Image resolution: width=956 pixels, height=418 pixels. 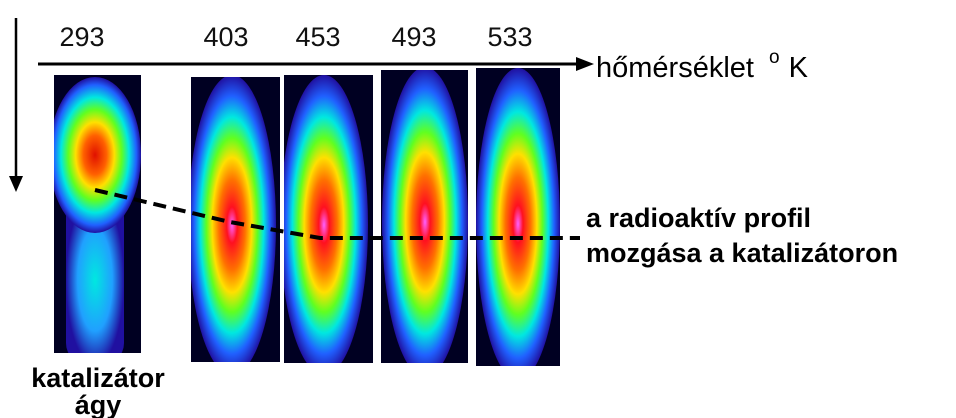 What do you see at coordinates (317, 37) in the screenshot?
I see `temperature-label: 453` at bounding box center [317, 37].